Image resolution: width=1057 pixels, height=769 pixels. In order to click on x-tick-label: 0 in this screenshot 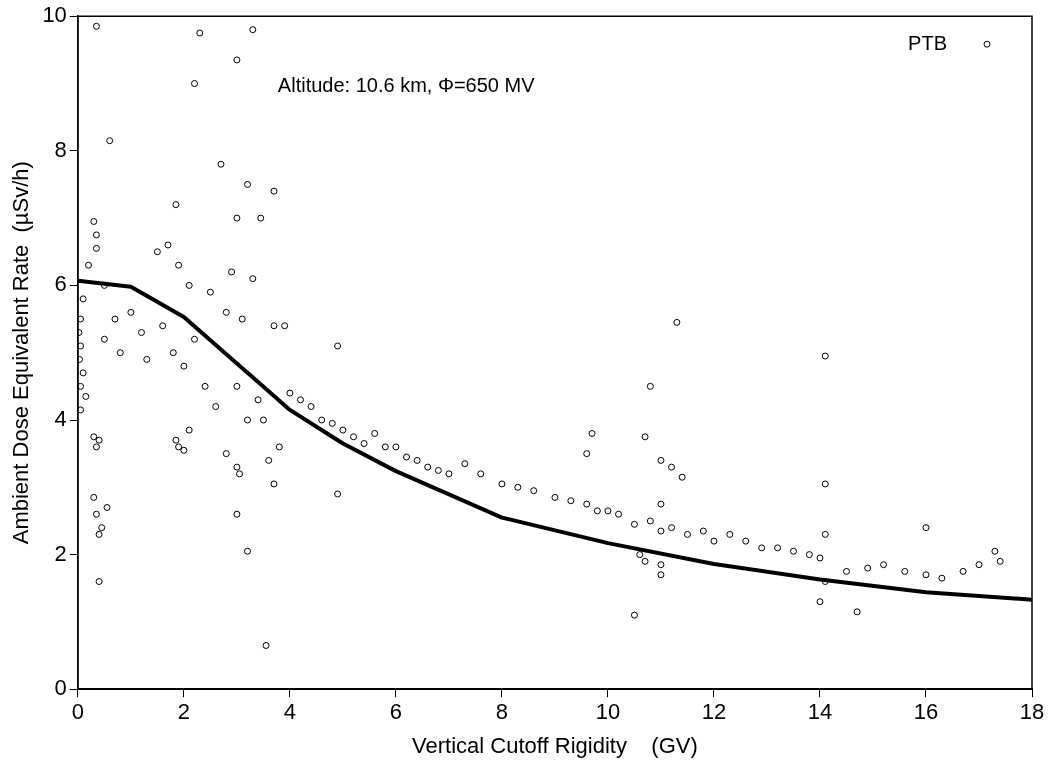, I will do `click(77, 712)`.